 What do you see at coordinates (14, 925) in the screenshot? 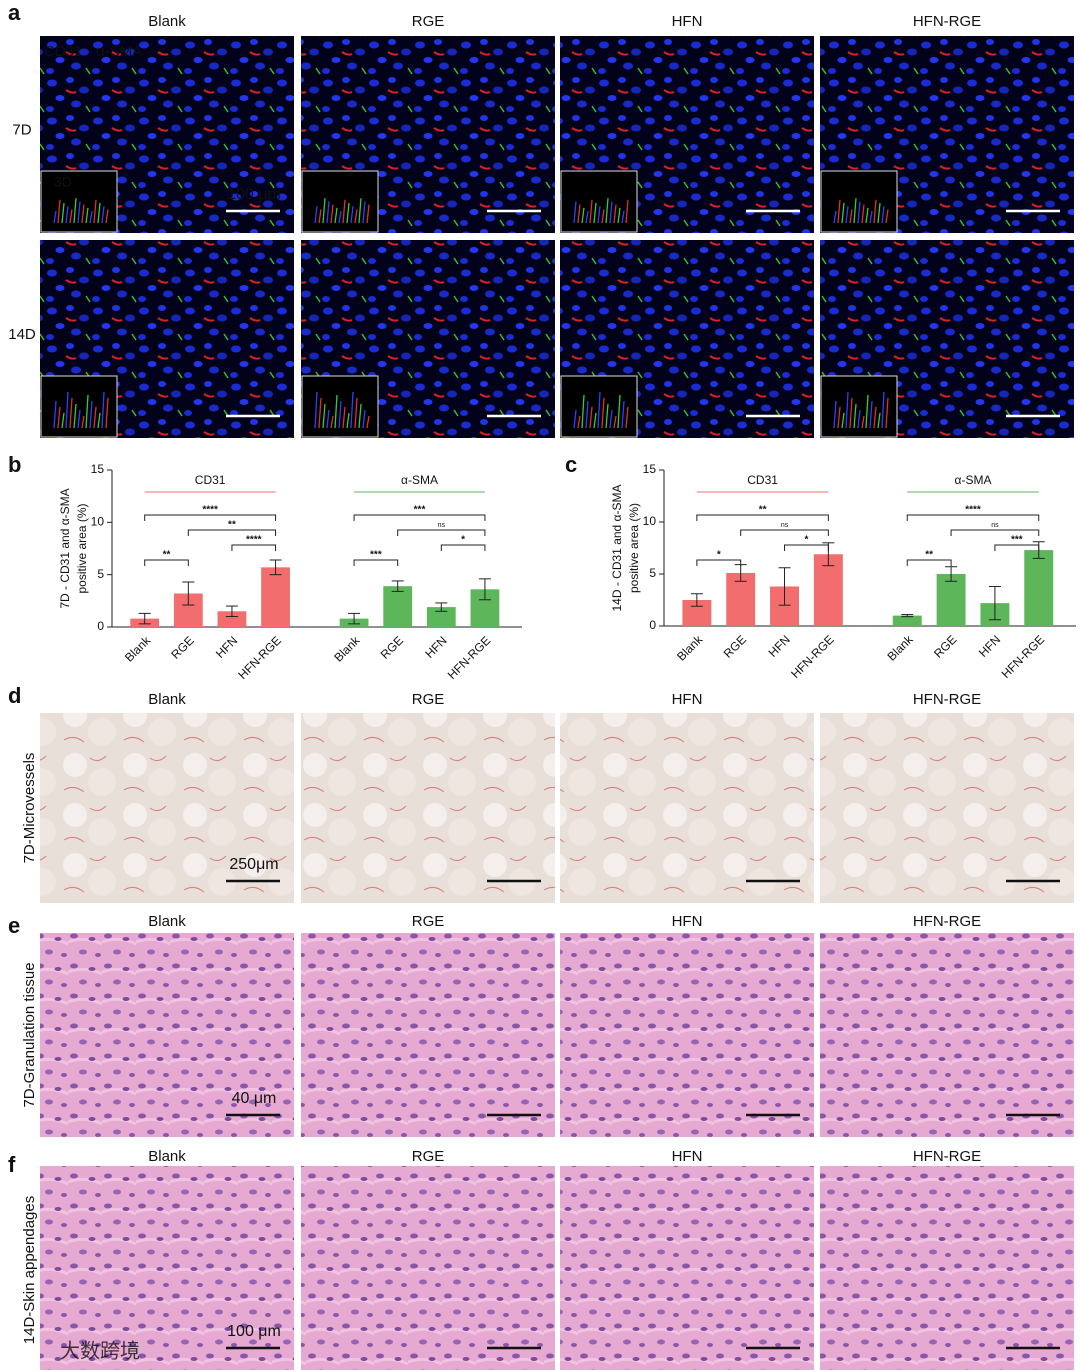
I see `panel-label: e` at bounding box center [14, 925].